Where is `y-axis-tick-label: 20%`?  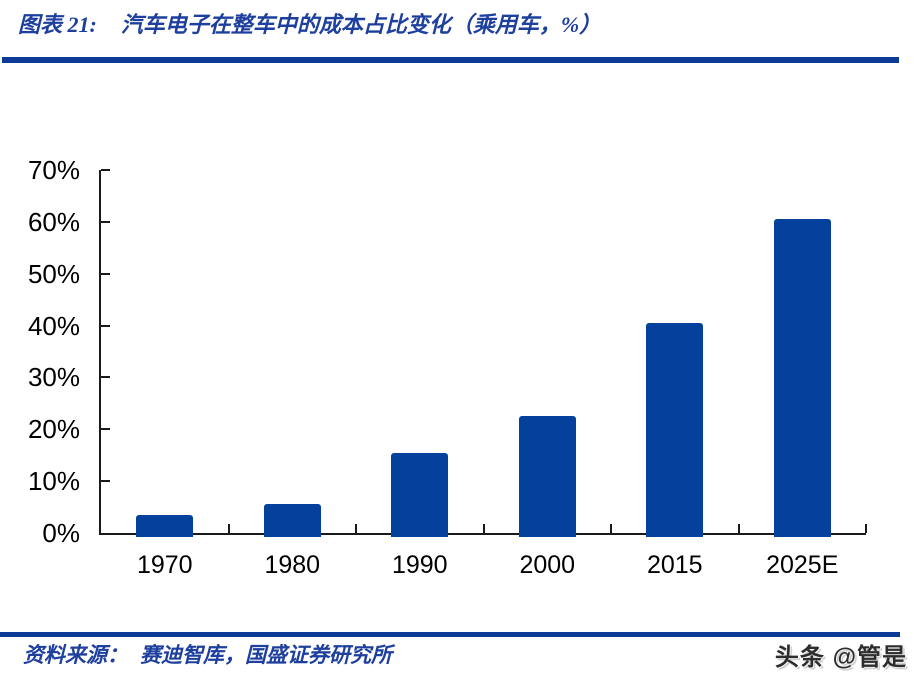
y-axis-tick-label: 20% is located at coordinates (53, 429).